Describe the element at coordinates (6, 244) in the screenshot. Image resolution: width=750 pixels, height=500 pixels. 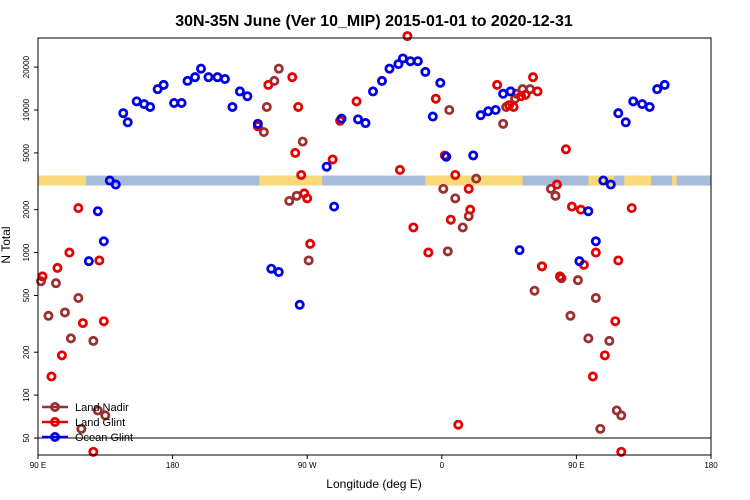
I see `y-axis-label: N Total` at that location.